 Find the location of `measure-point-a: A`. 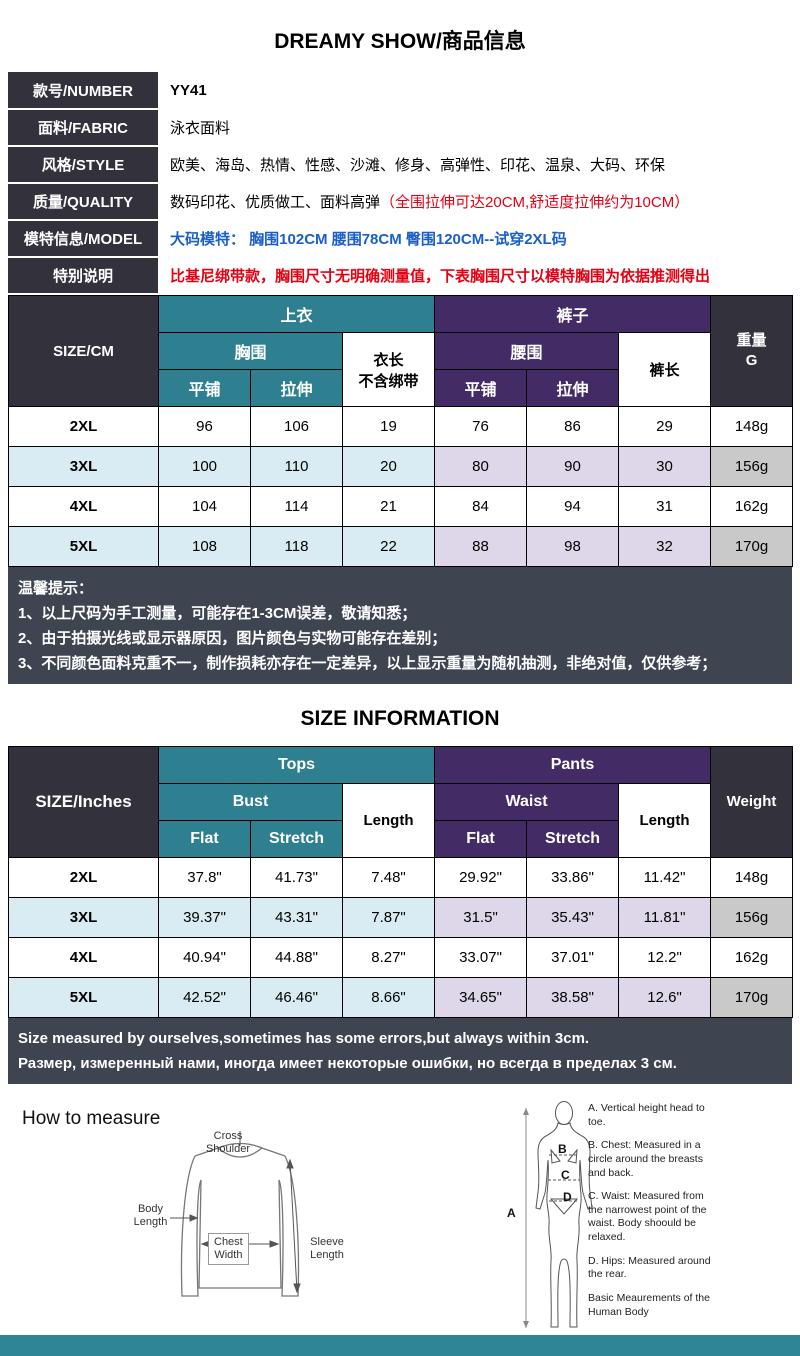

measure-point-a: A is located at coordinates (511, 1213).